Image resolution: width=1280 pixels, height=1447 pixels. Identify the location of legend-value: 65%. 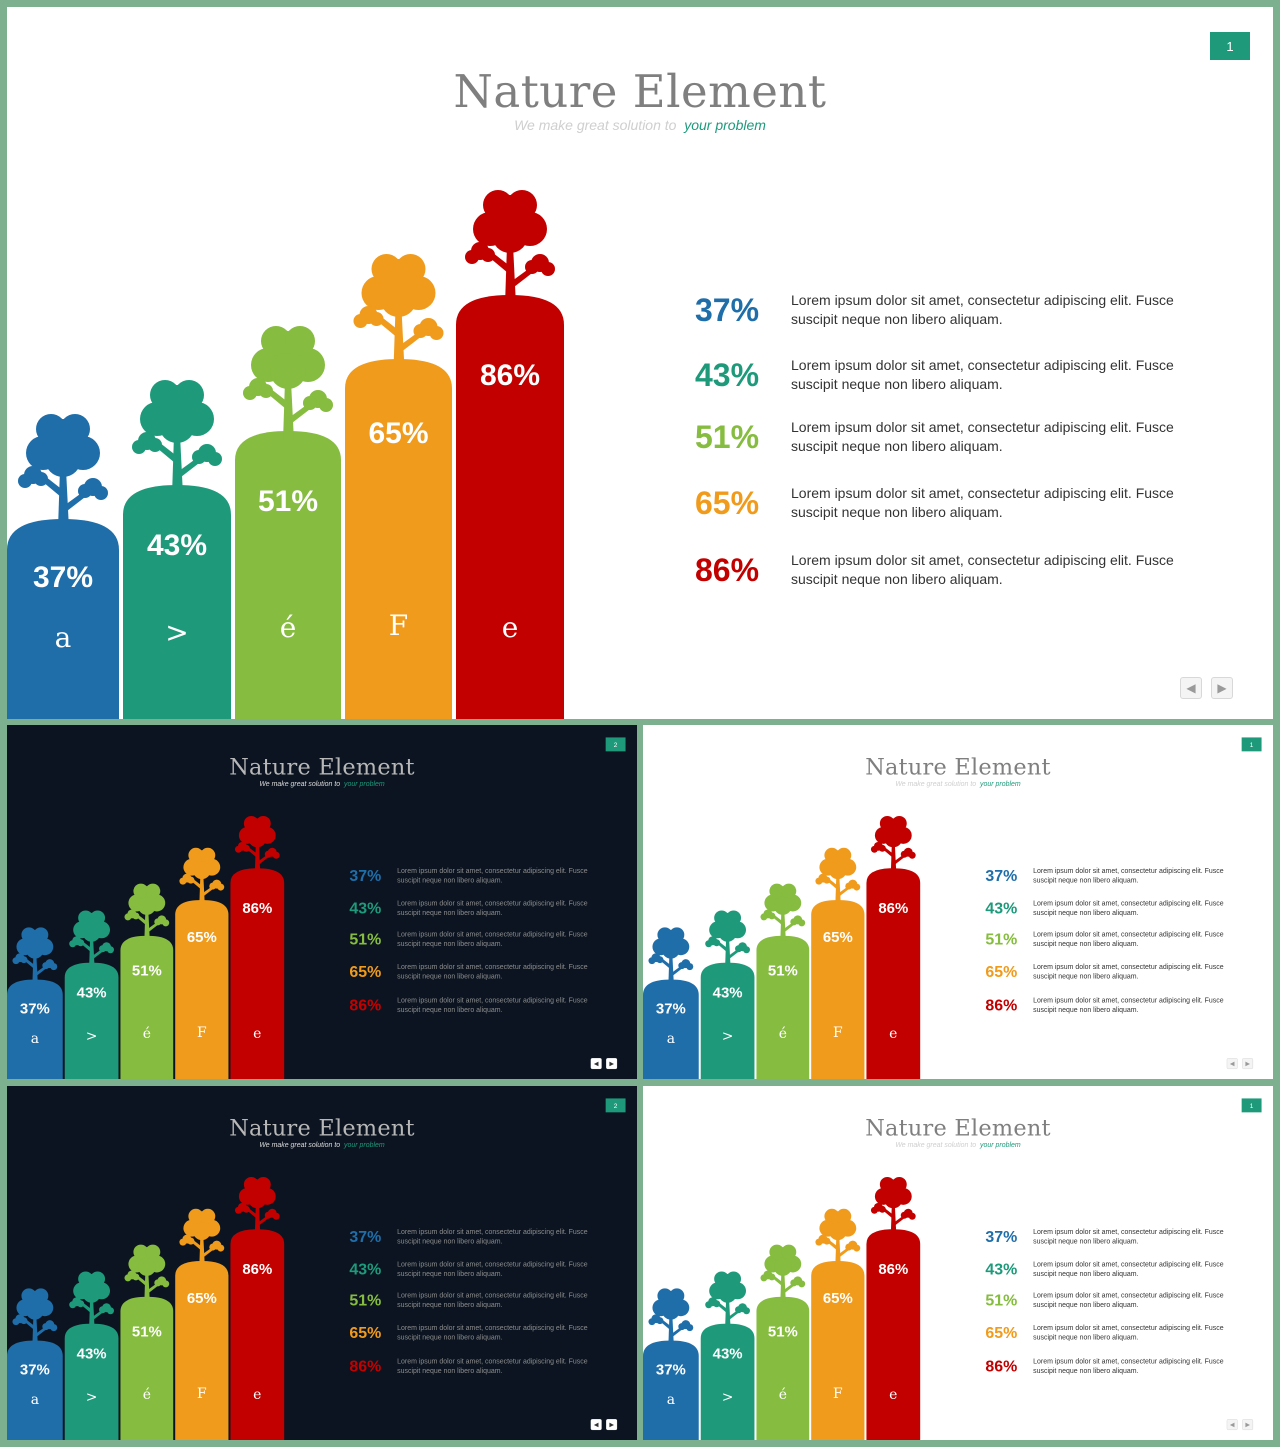
(1001, 1332).